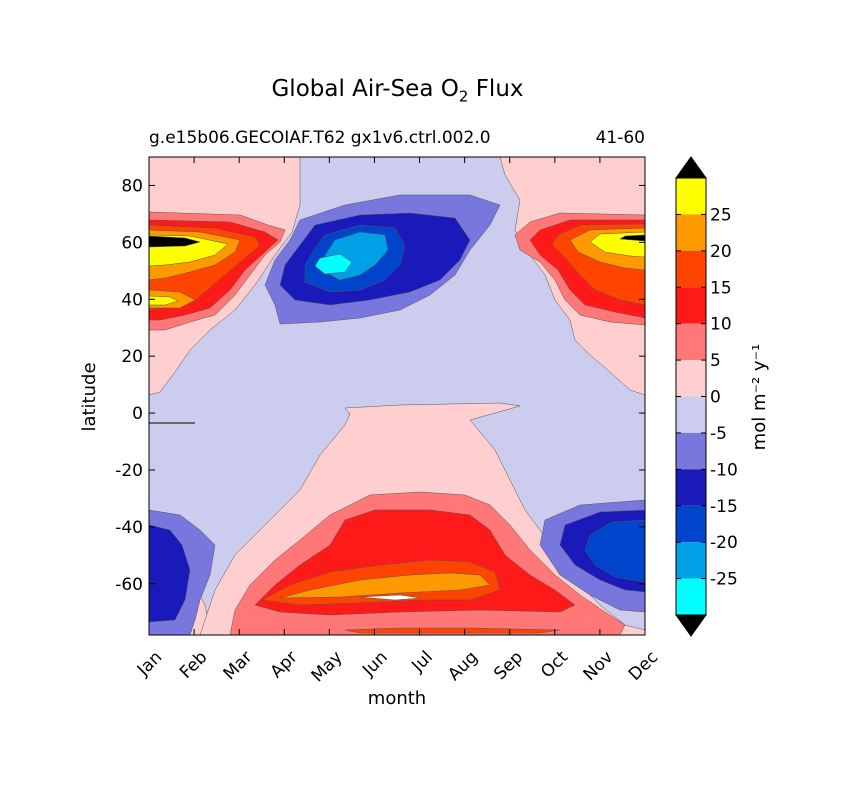 The image size is (853, 788). Describe the element at coordinates (149, 663) in the screenshot. I see `x-tick-label: Jan` at that location.